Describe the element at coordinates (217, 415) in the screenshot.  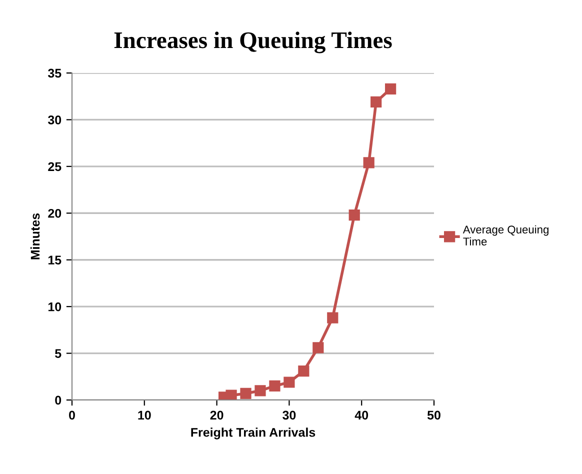
I see `x-tick-label: 20` at that location.